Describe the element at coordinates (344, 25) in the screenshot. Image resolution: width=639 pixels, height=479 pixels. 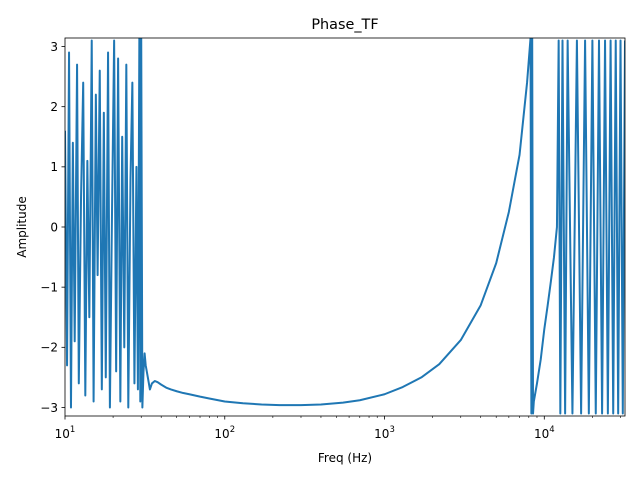
I see `chart-title: Phase_TF` at that location.